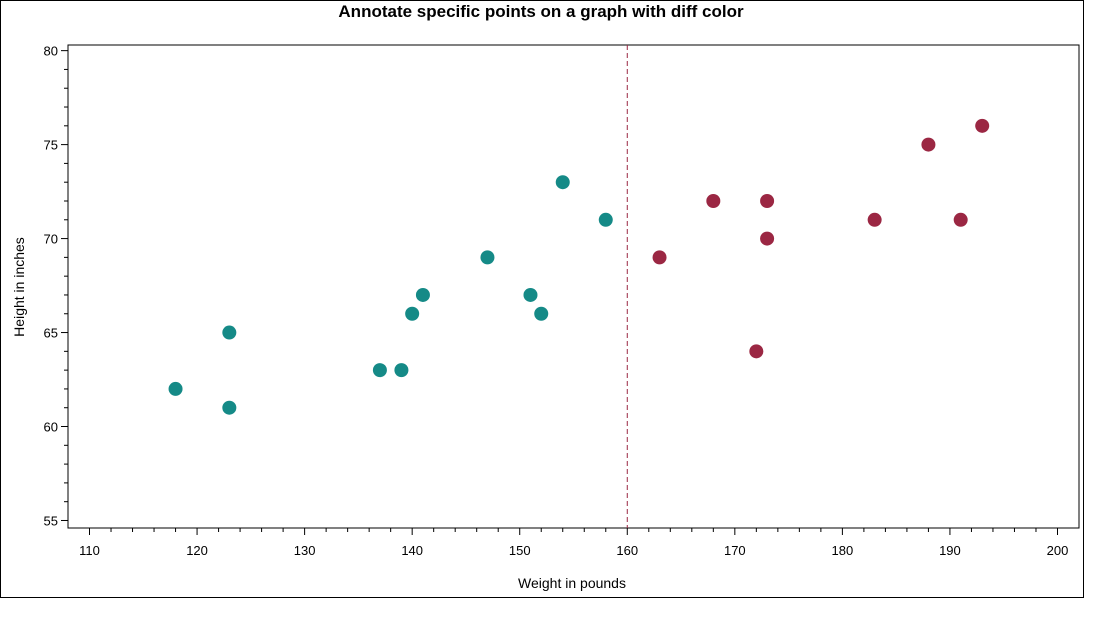 This screenshot has width=1096, height=624. Describe the element at coordinates (51, 239) in the screenshot. I see `y-tick-label: 70` at that location.